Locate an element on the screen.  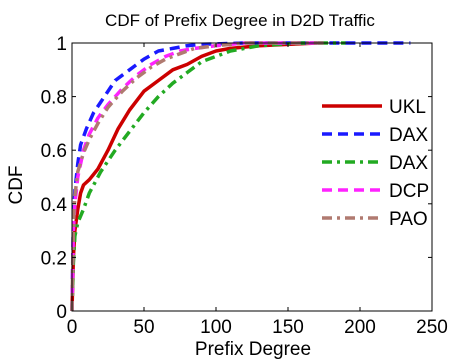
x-axis-label: Prefix Degree is located at coordinates (253, 349).